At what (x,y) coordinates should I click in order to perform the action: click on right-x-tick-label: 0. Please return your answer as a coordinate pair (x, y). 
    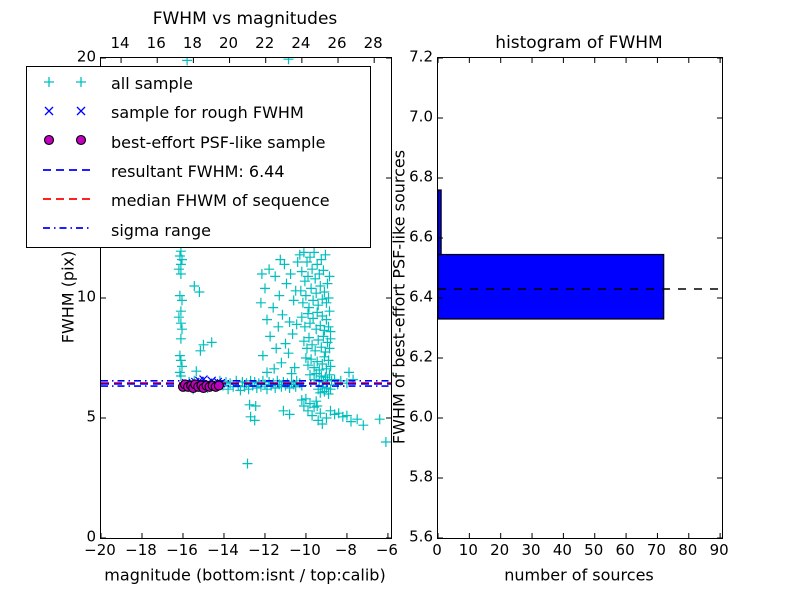
    Looking at the image, I should click on (437, 550).